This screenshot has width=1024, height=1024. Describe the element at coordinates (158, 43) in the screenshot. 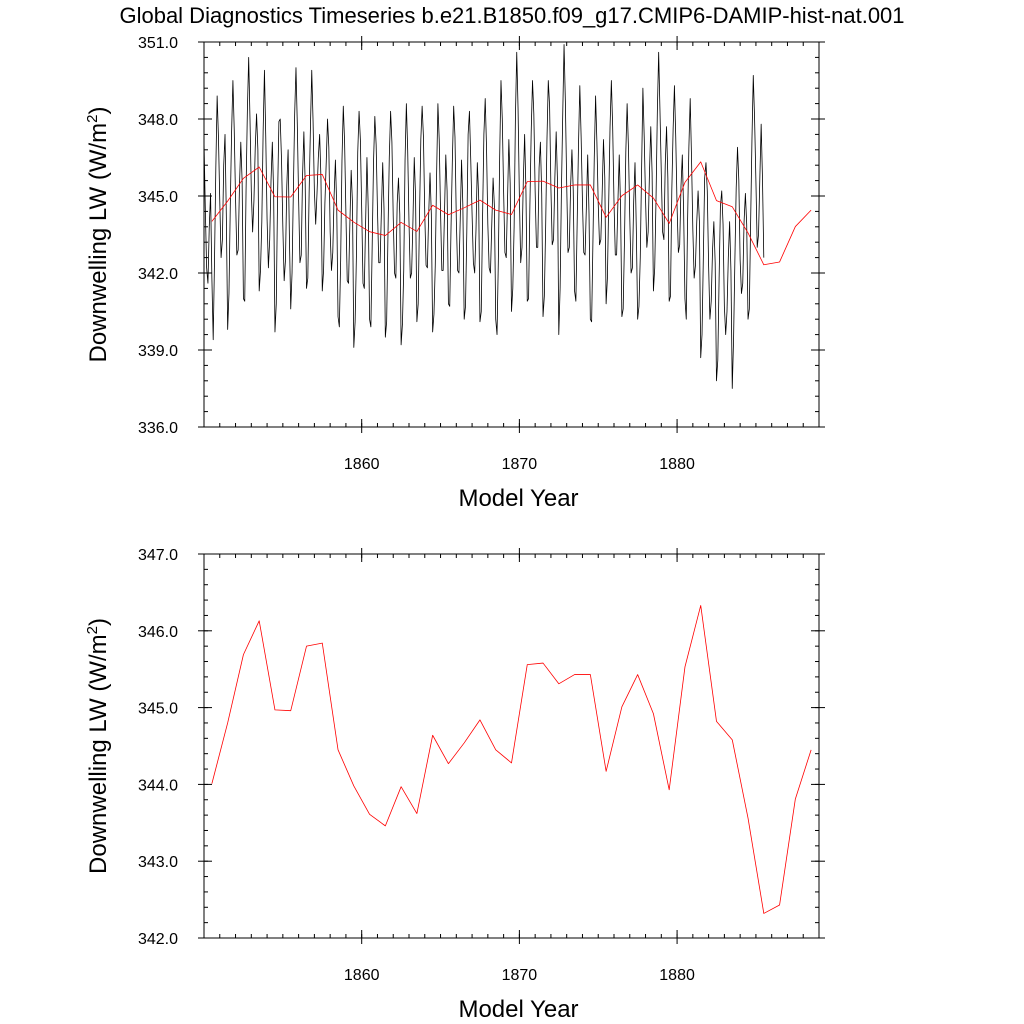

I see `y-tick-label: 351.0` at that location.